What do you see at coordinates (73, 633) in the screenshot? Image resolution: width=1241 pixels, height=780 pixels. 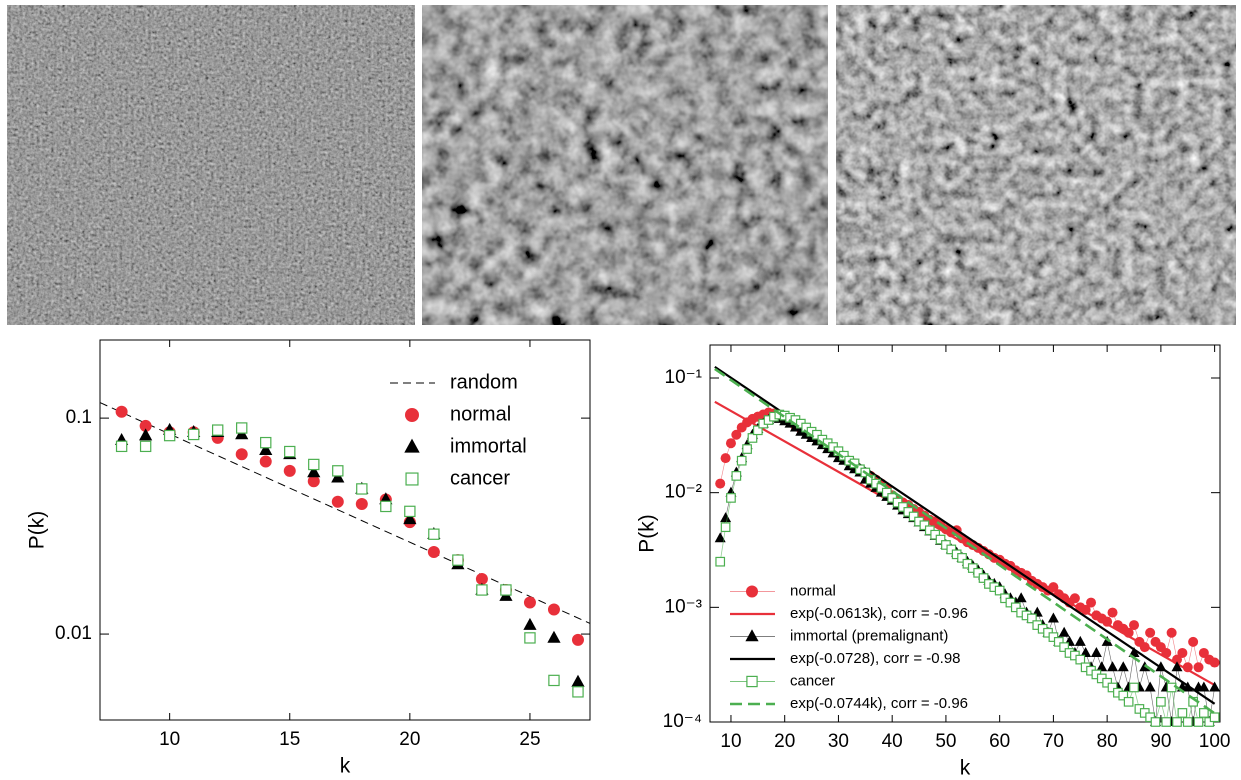 I see `y-tick-label: 0.01` at bounding box center [73, 633].